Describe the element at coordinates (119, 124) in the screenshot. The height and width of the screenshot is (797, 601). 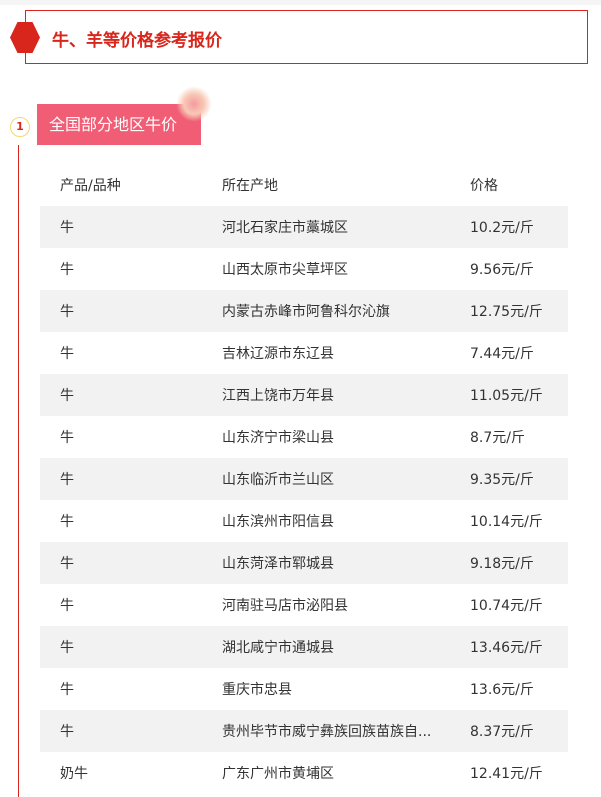
I see `section-title: 全国部分地区牛价` at that location.